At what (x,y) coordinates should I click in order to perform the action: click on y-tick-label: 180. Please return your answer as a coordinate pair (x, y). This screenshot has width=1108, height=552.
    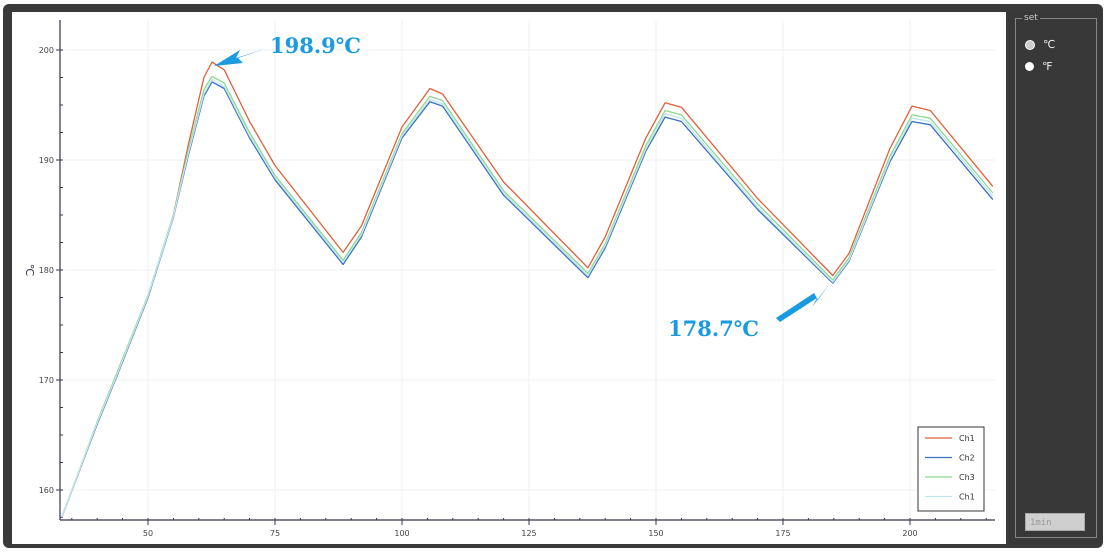
    Looking at the image, I should click on (46, 270).